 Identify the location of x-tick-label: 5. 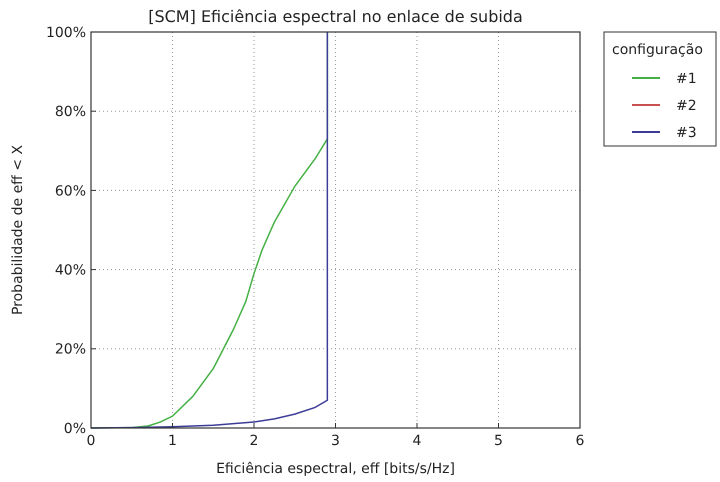
(498, 441).